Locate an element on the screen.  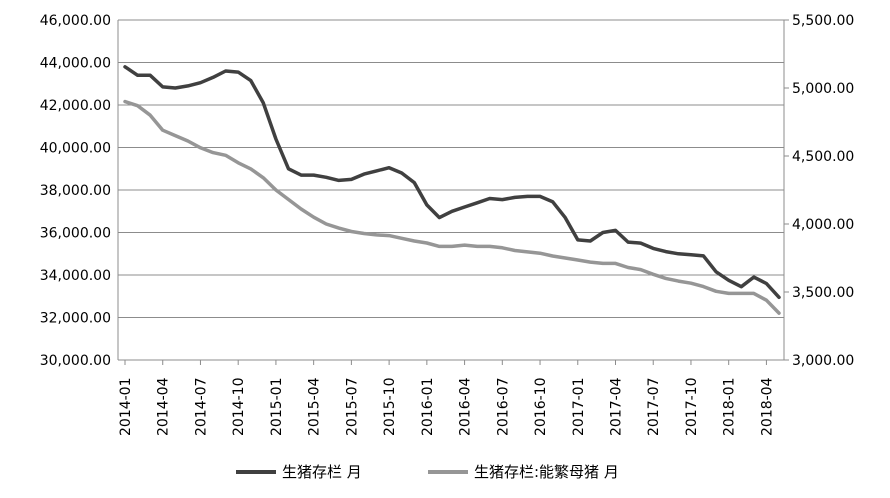
right-axis-tick-label: 3,500.00 is located at coordinates (823, 293).